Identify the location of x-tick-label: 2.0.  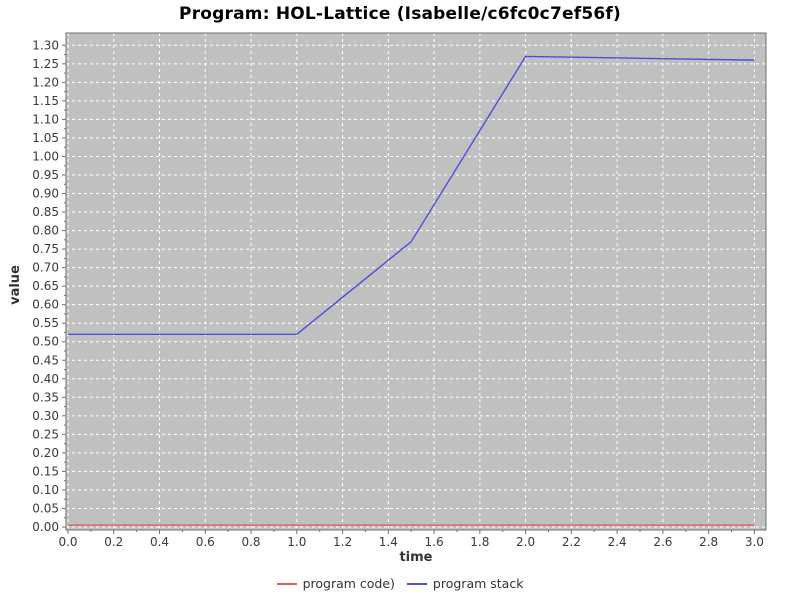
(525, 542).